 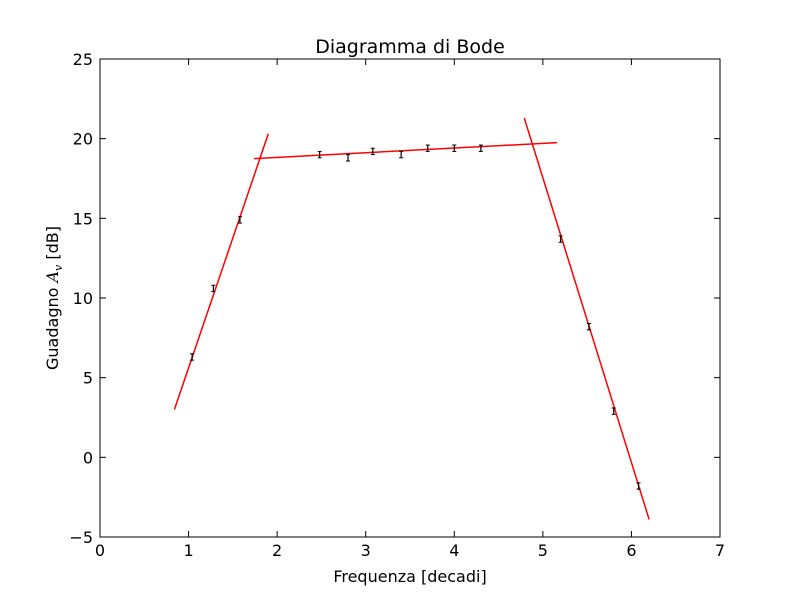 What do you see at coordinates (454, 550) in the screenshot?
I see `x-tick-label: 4` at bounding box center [454, 550].